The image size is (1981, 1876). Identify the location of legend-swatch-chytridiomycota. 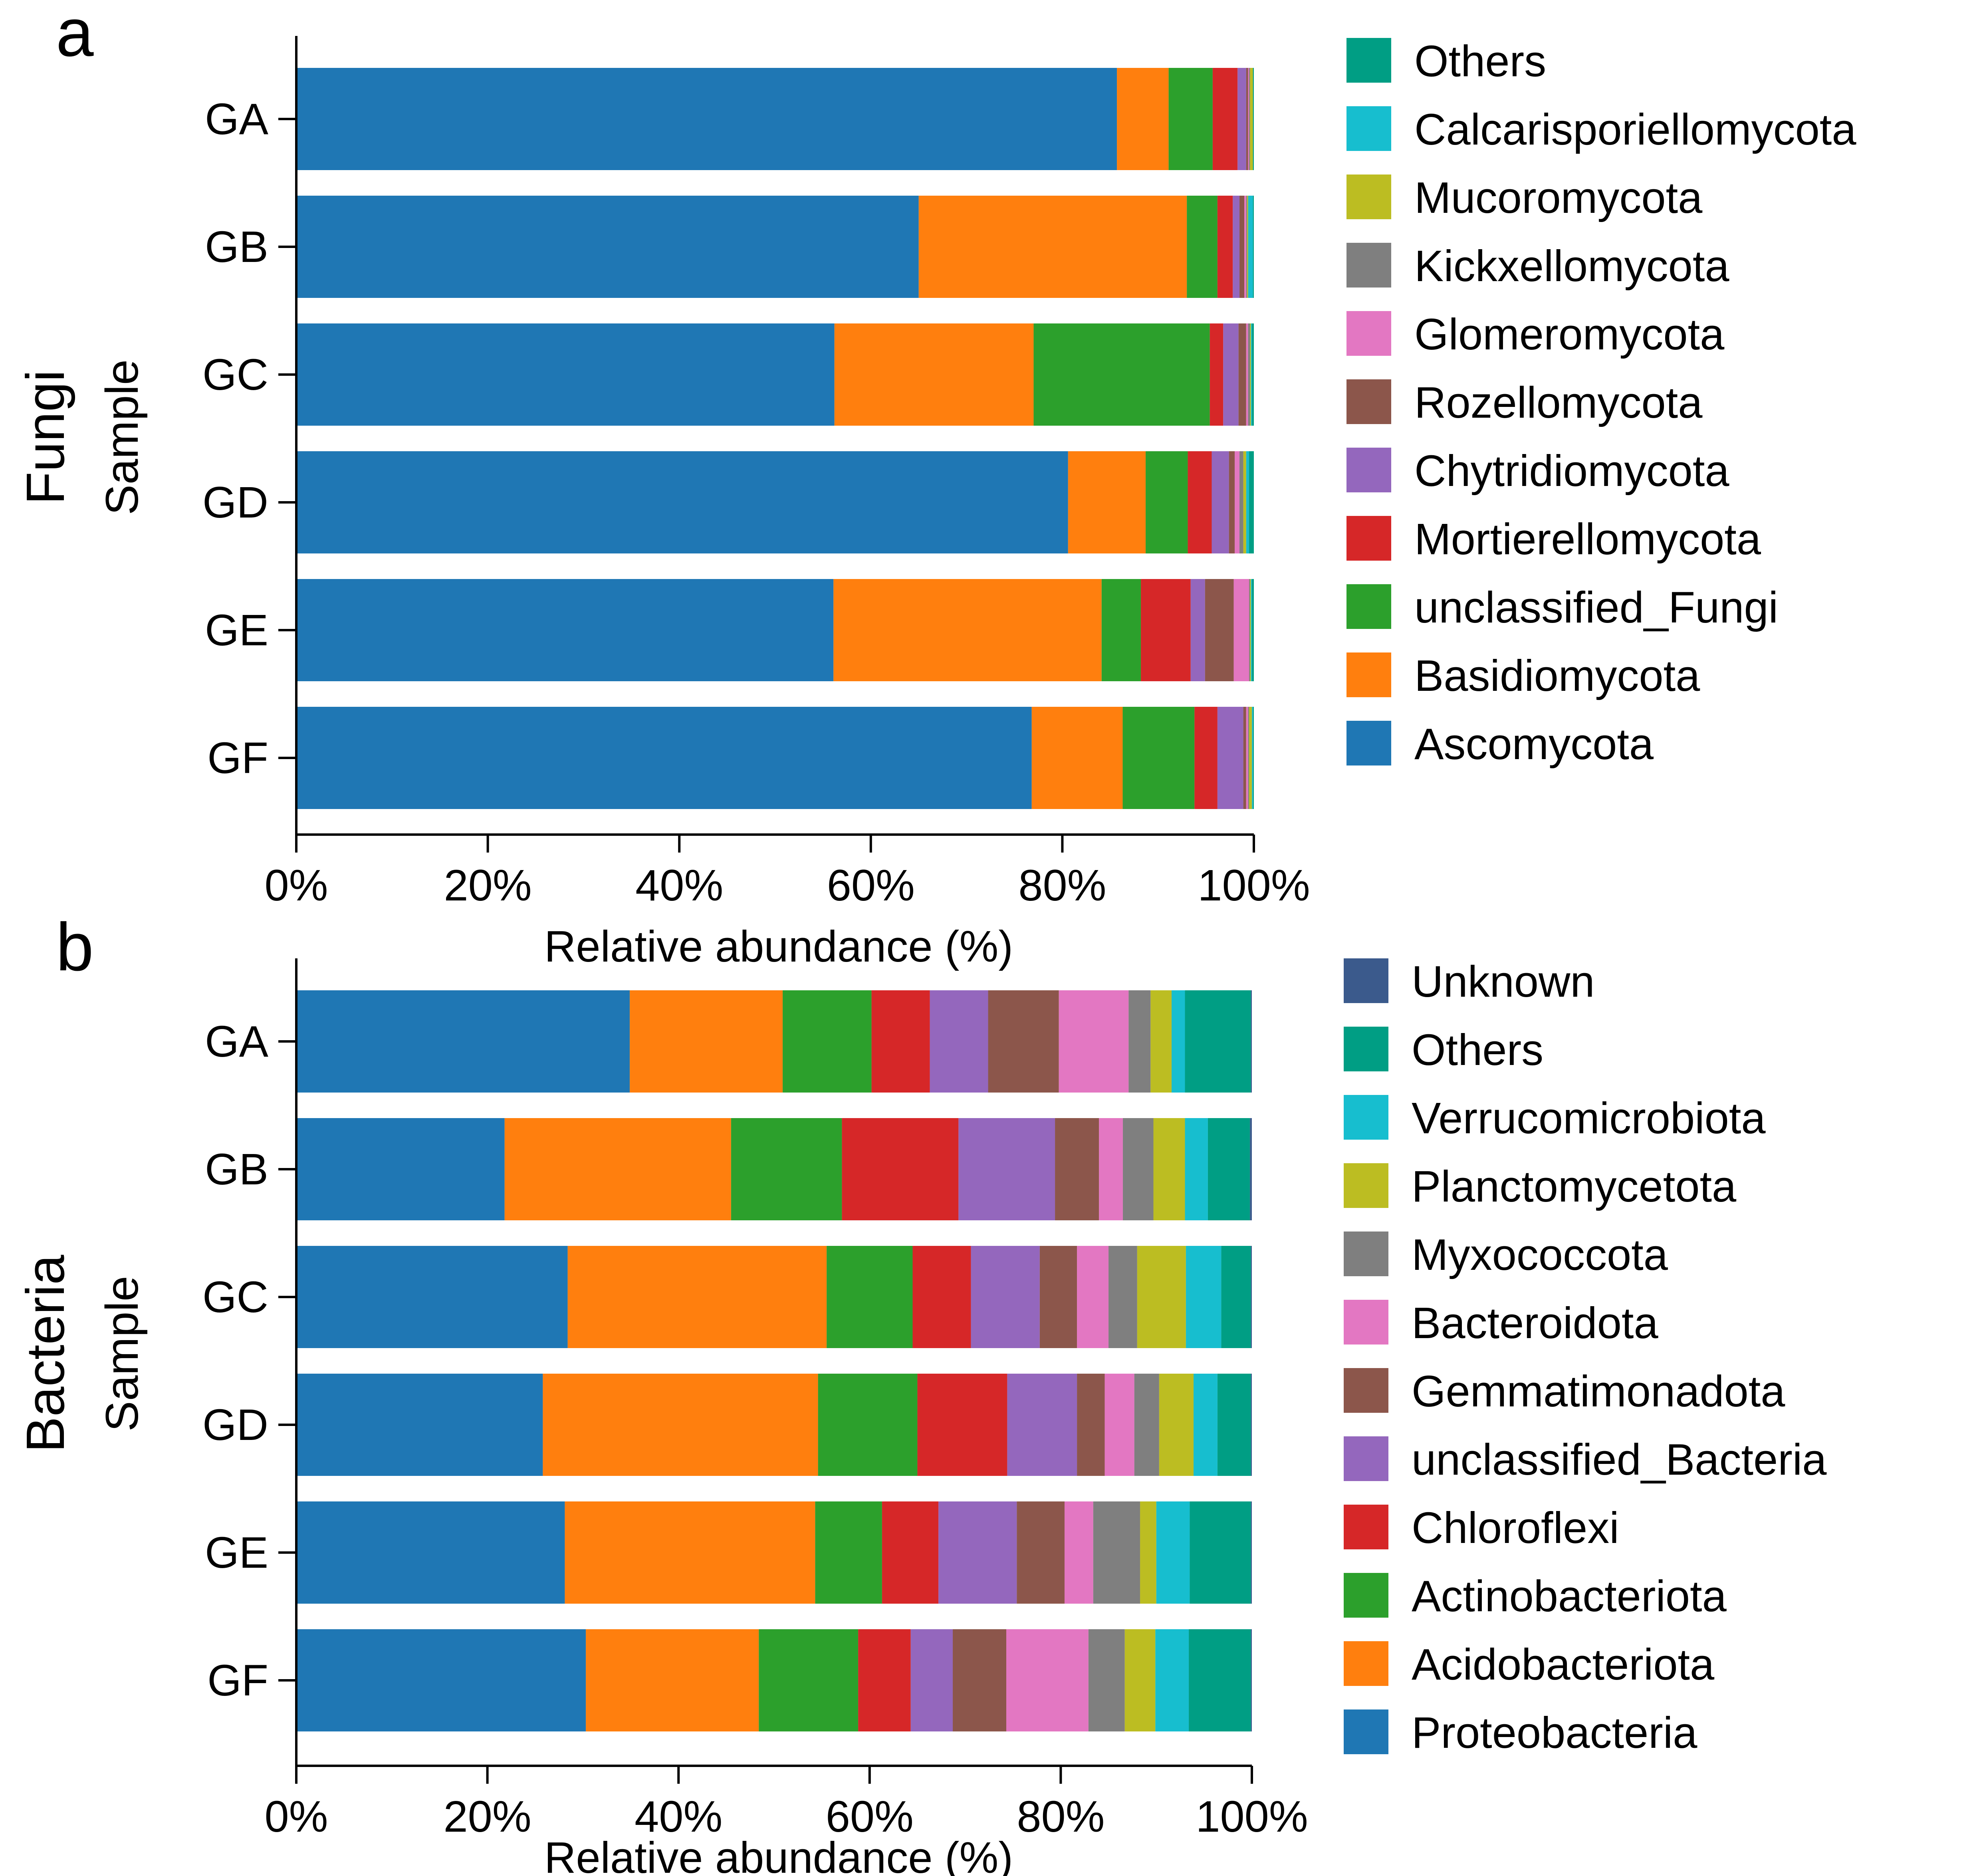
(1369, 470).